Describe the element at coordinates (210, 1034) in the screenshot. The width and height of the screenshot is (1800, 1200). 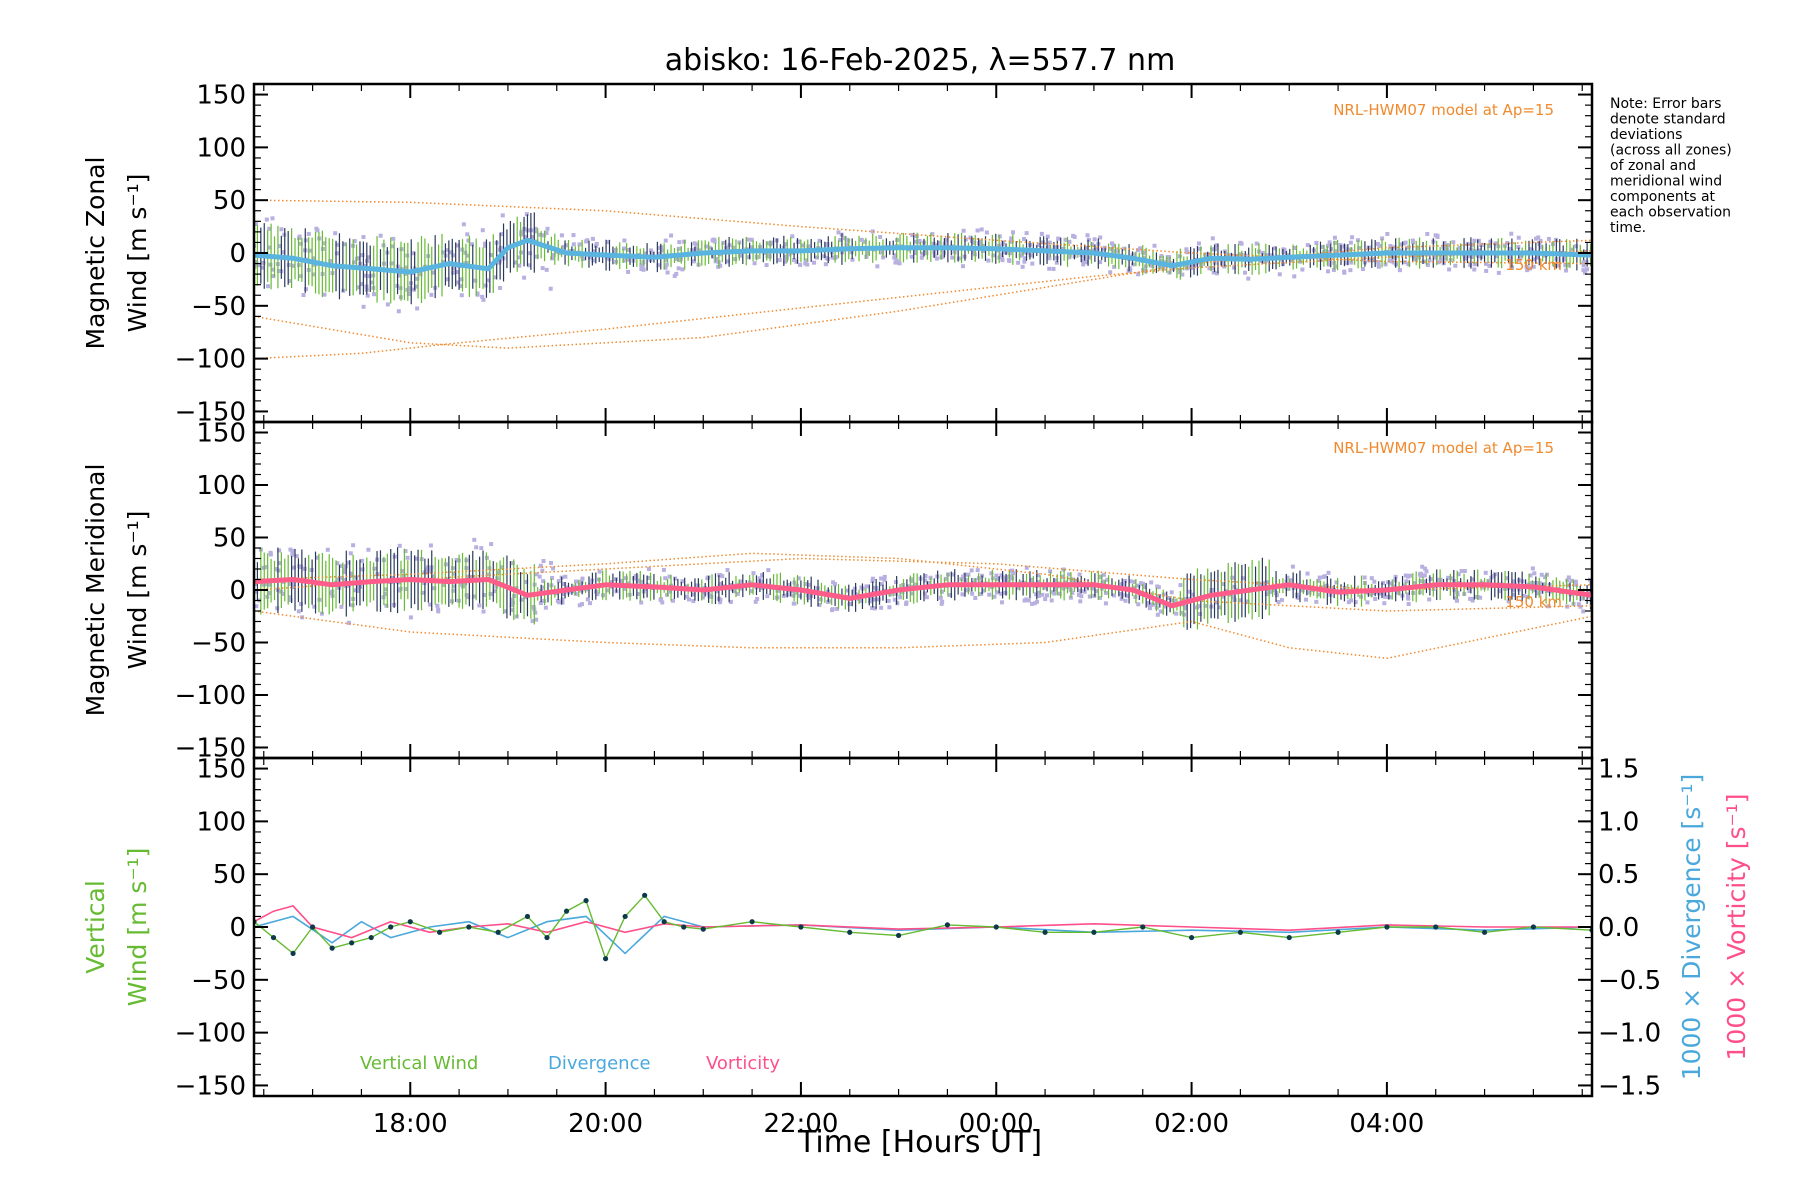
I see `y-tick-label: −100` at that location.